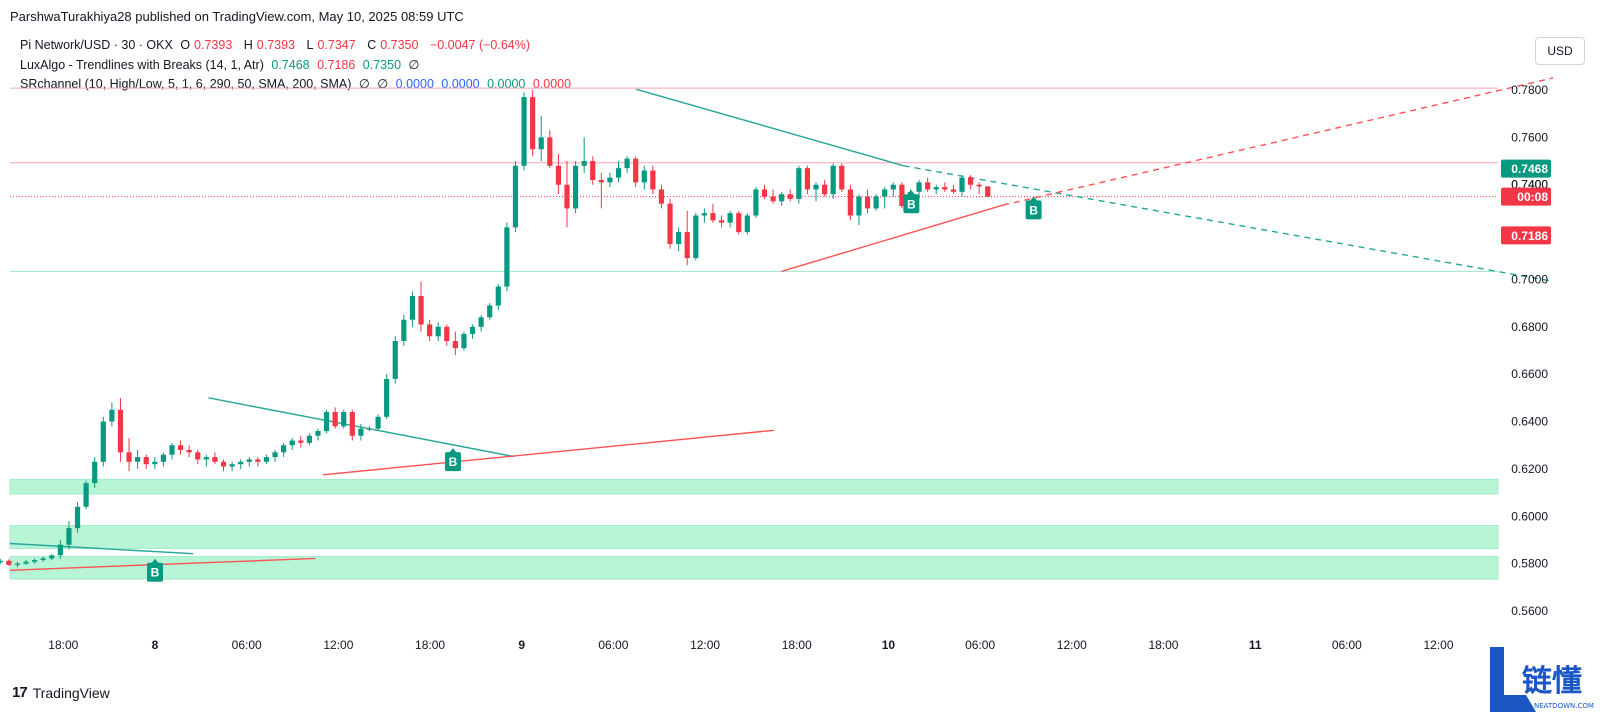  I want to click on srchannel-value-2: 0.0000, so click(460, 84).